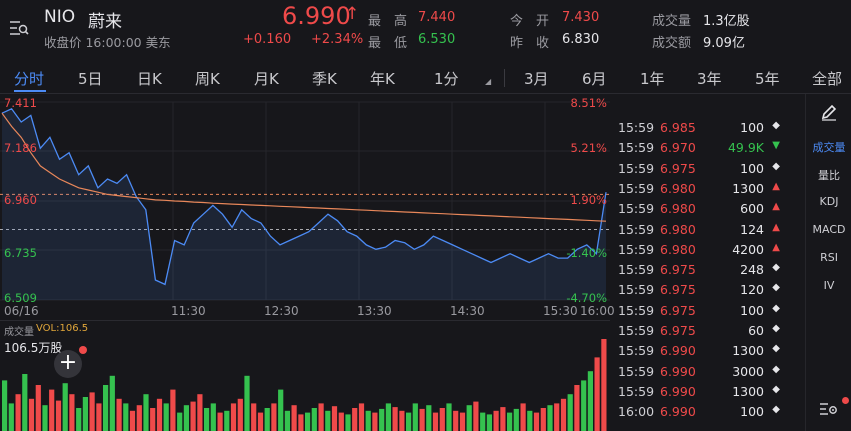 The width and height of the screenshot is (851, 431). What do you see at coordinates (708, 311) in the screenshot?
I see `trade-row: 15:59 6.975 100 ◆` at bounding box center [708, 311].